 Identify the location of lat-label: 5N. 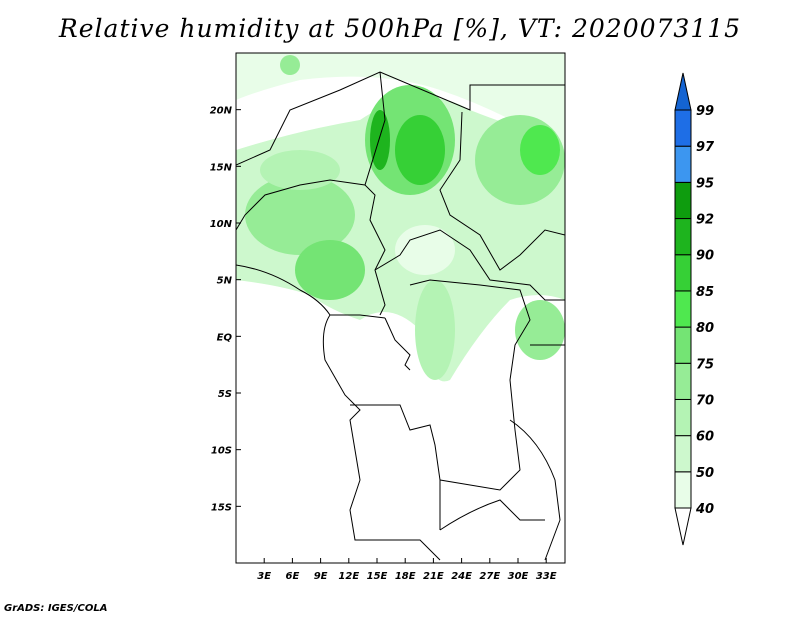
(225, 281).